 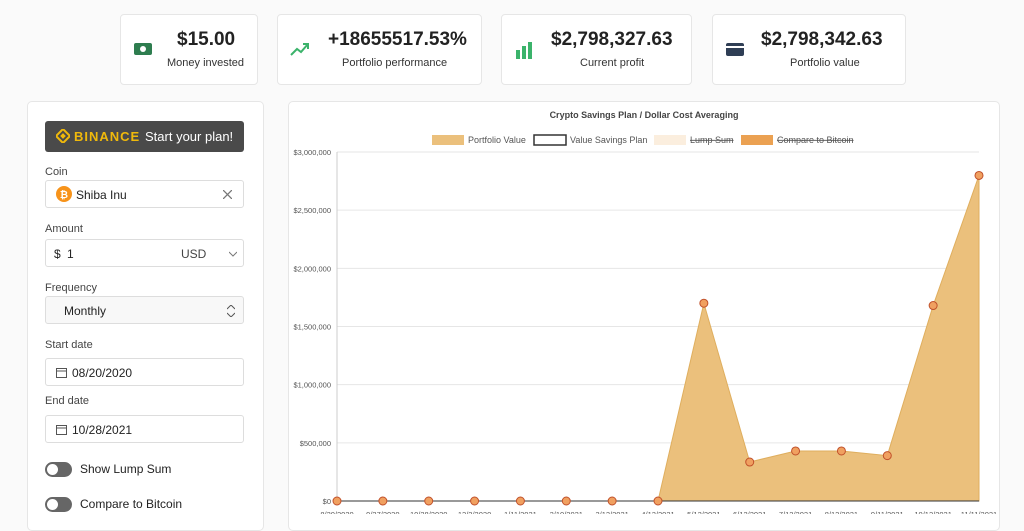 What do you see at coordinates (57, 254) in the screenshot?
I see `amount-prefix: $` at bounding box center [57, 254].